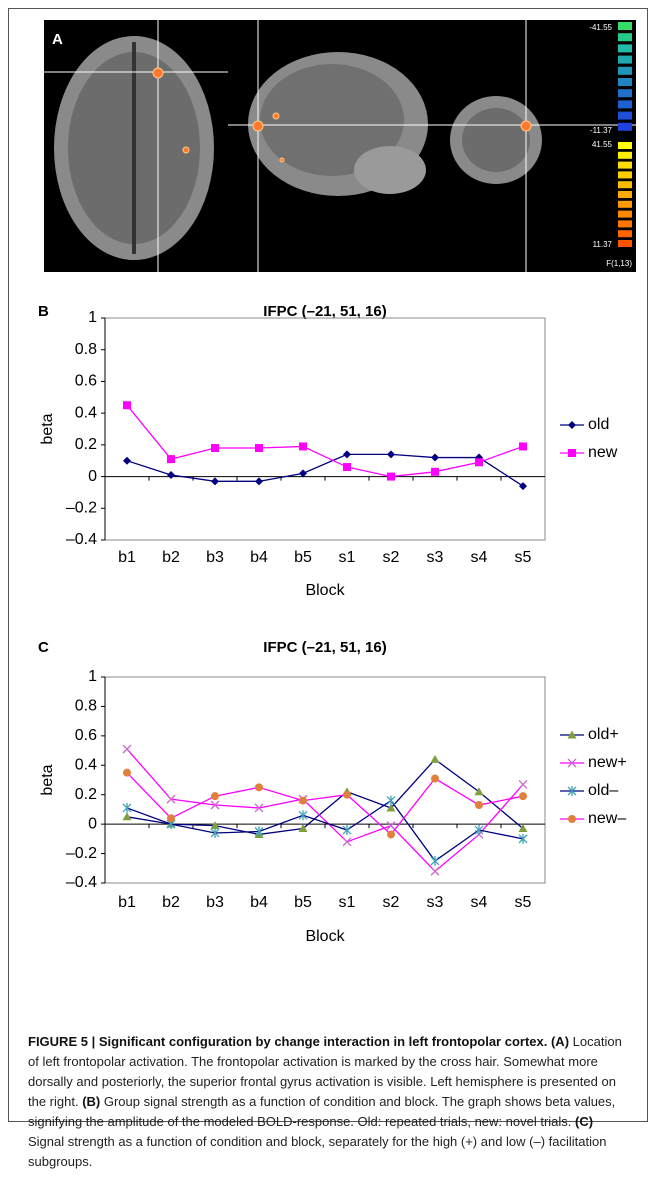  What do you see at coordinates (600, 27) in the screenshot?
I see `colorbar-label: -41.55` at bounding box center [600, 27].